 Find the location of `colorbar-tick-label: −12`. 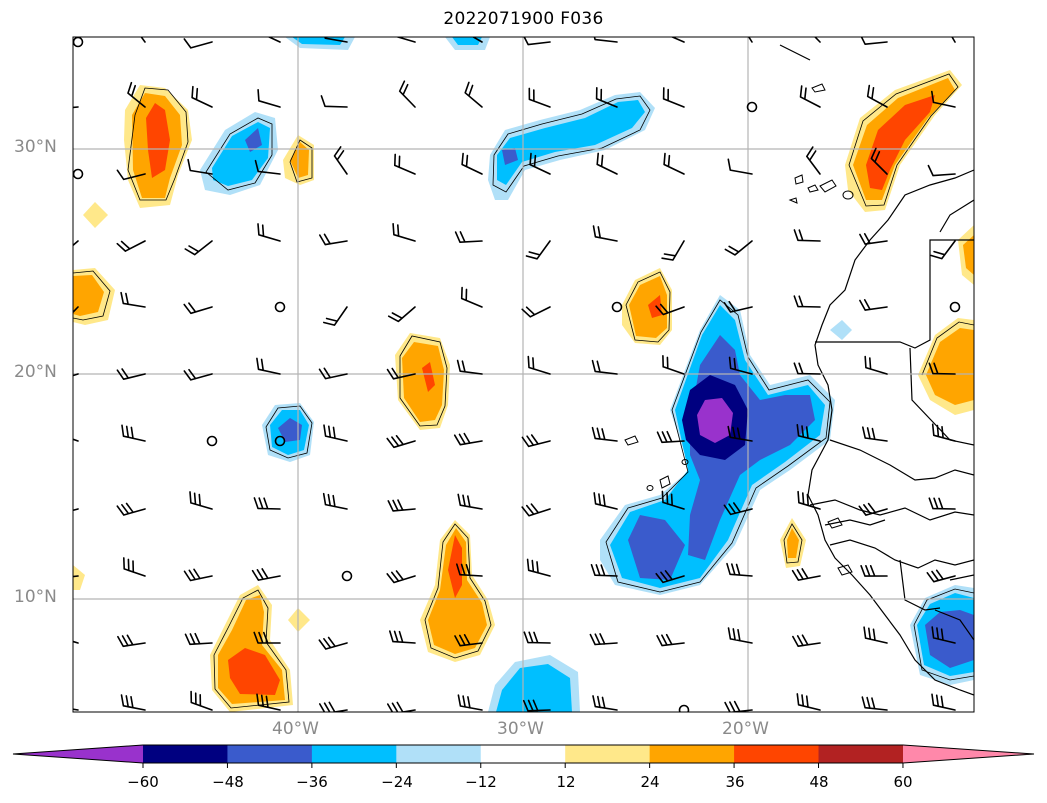

colorbar-tick-label: −12 is located at coordinates (481, 782).